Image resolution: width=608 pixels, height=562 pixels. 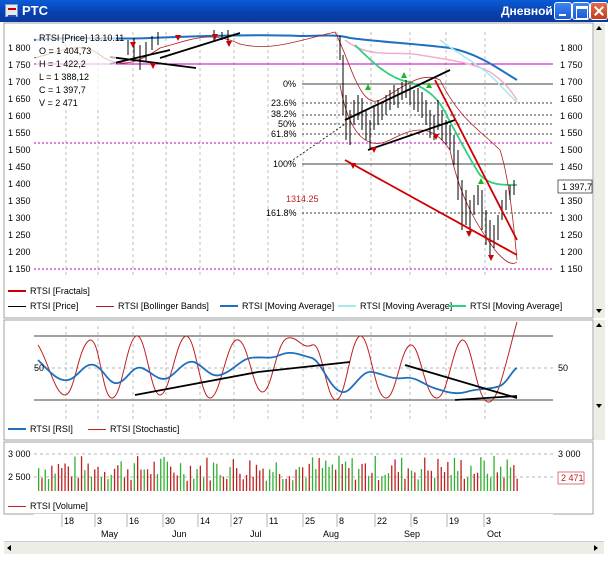 What do you see at coordinates (273, 521) in the screenshot?
I see `time-axis-day-label: 11` at bounding box center [273, 521].